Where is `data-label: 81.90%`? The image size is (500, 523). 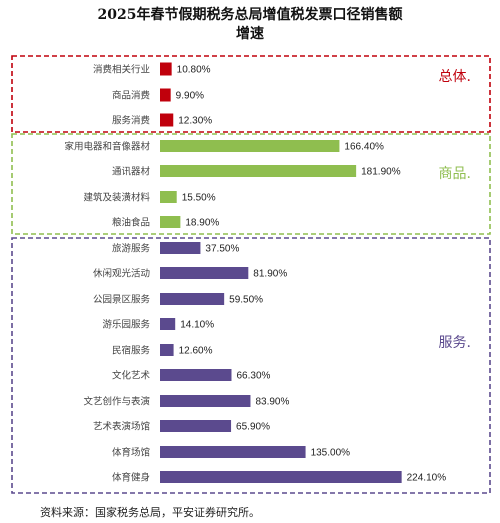 data-label: 81.90% is located at coordinates (270, 274).